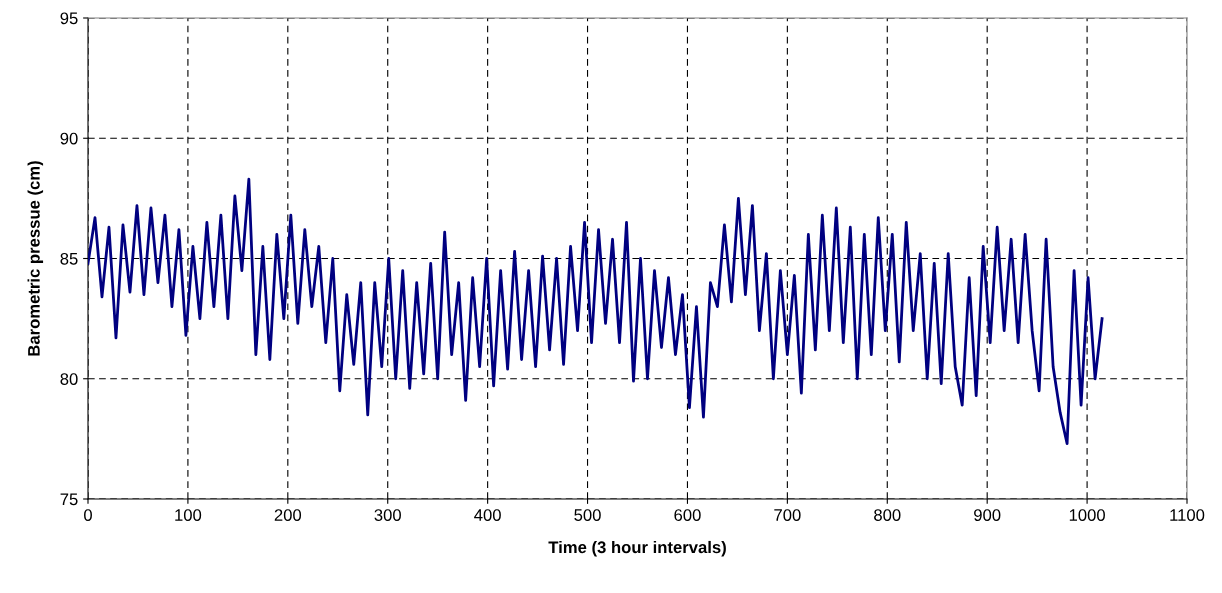  What do you see at coordinates (35, 258) in the screenshot?
I see `y-axis-title: Barometric pressue (cm)` at bounding box center [35, 258].